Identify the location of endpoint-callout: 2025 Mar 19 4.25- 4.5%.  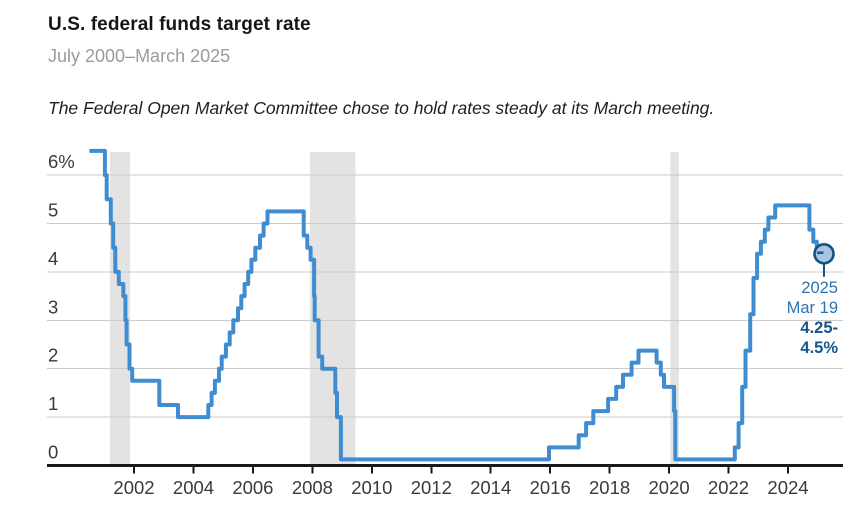
(758, 318).